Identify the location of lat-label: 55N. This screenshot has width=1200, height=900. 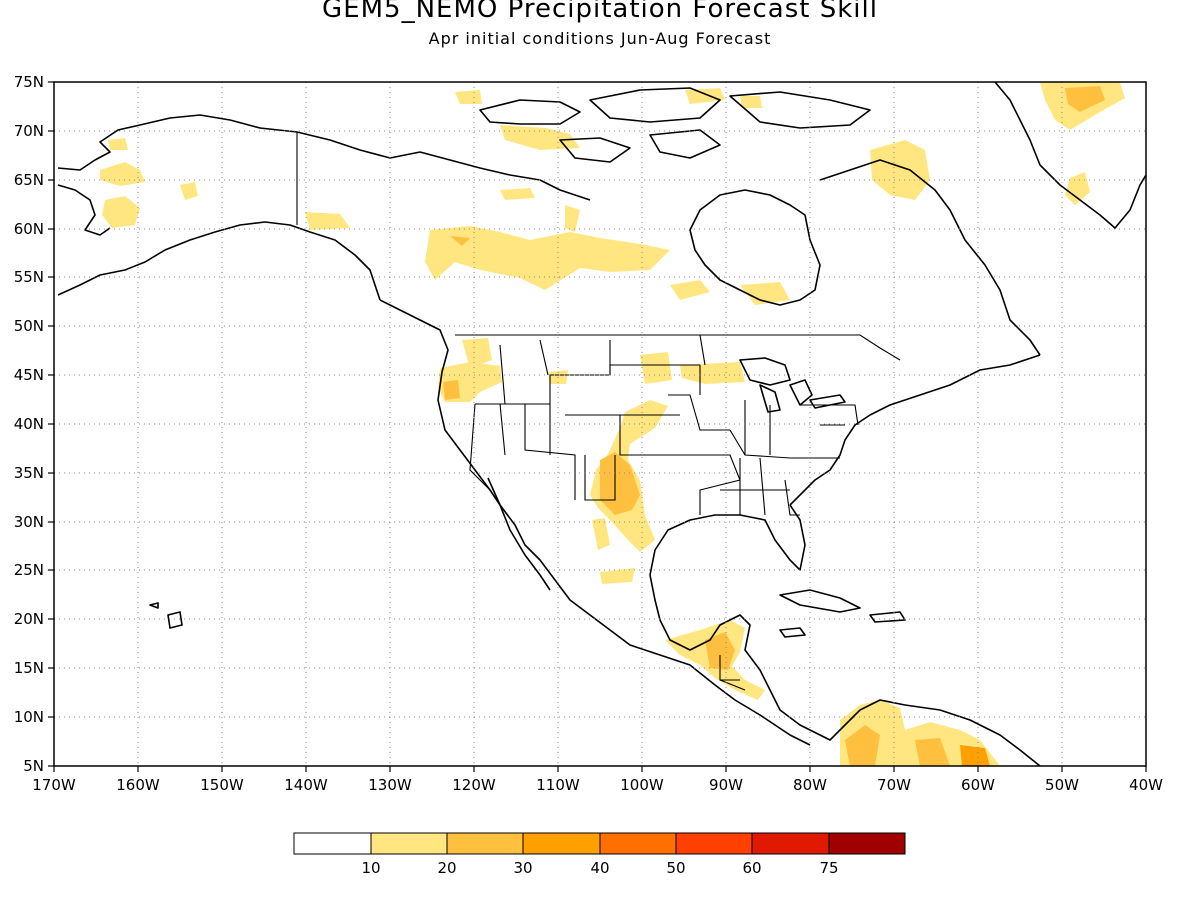
(29, 277).